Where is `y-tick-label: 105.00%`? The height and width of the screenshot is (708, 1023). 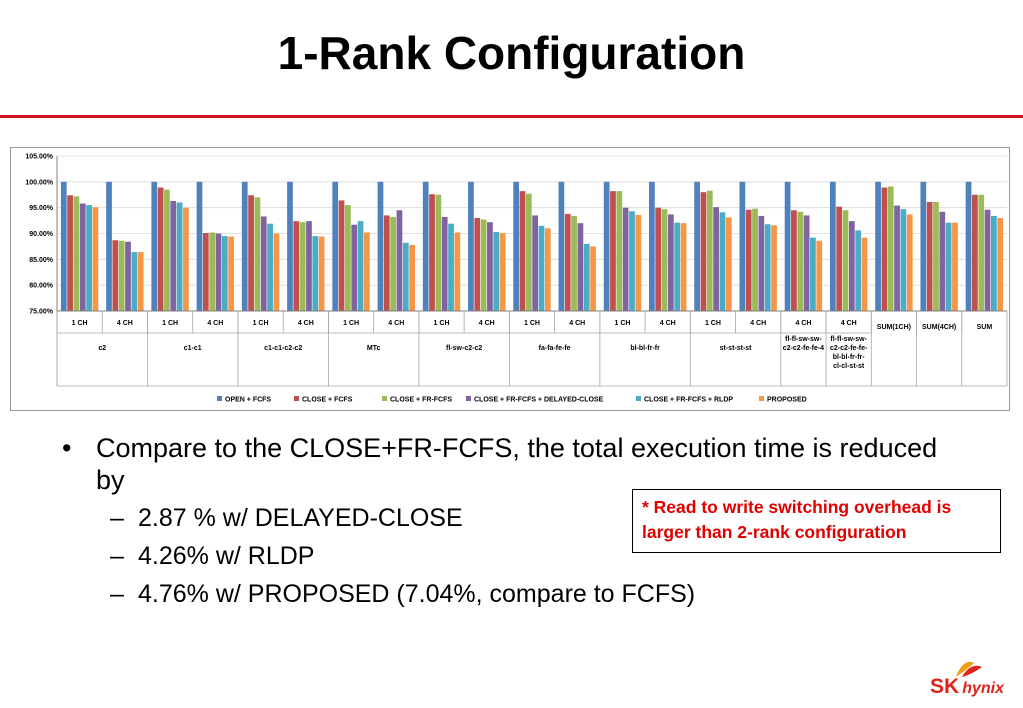
y-tick-label: 105.00% is located at coordinates (39, 157).